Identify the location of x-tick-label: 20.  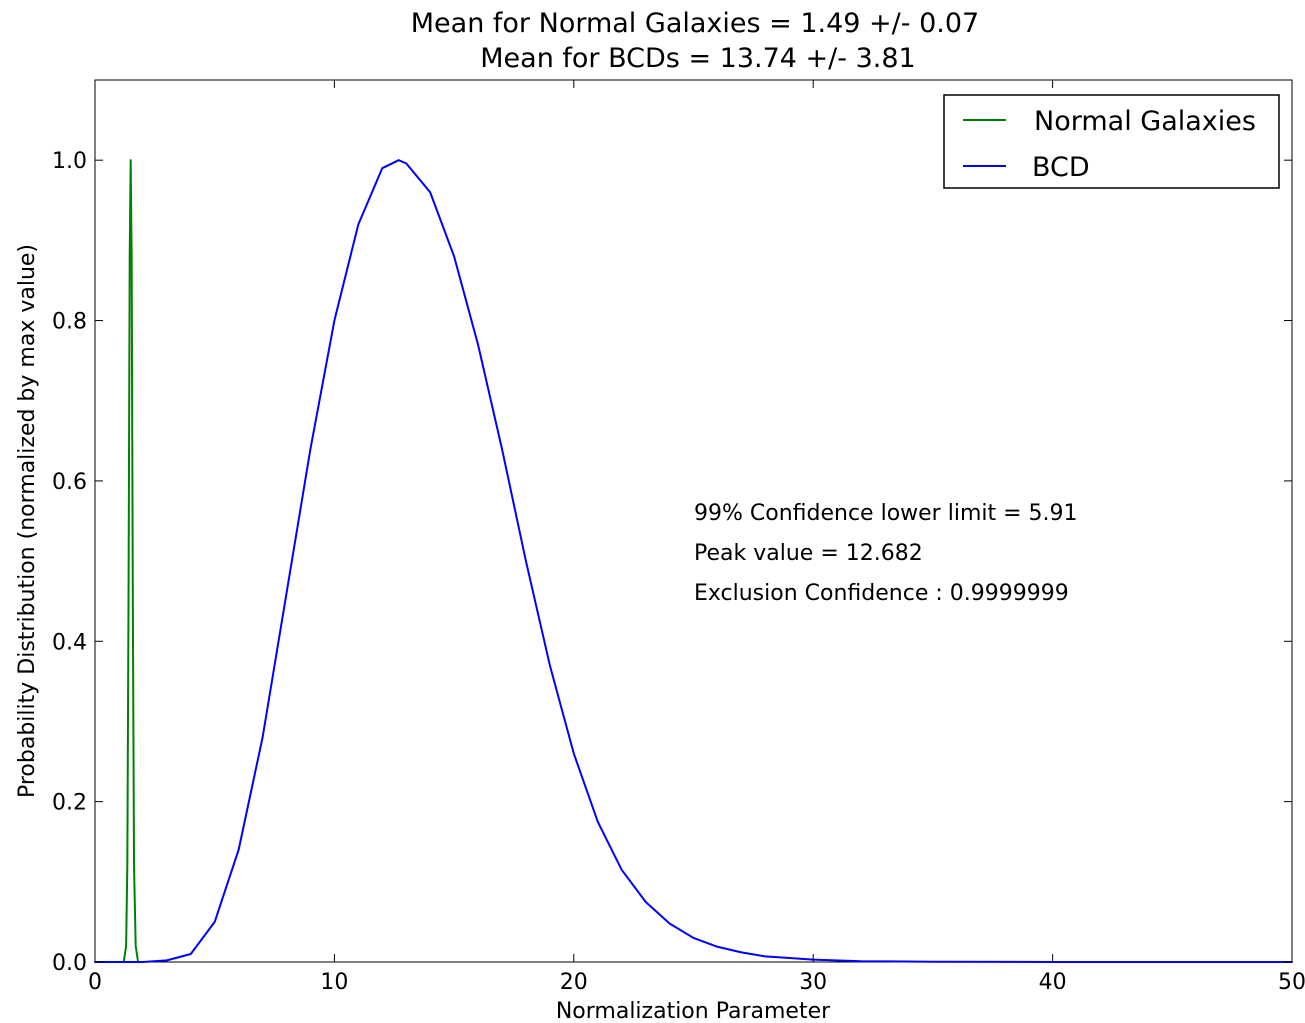
(574, 982).